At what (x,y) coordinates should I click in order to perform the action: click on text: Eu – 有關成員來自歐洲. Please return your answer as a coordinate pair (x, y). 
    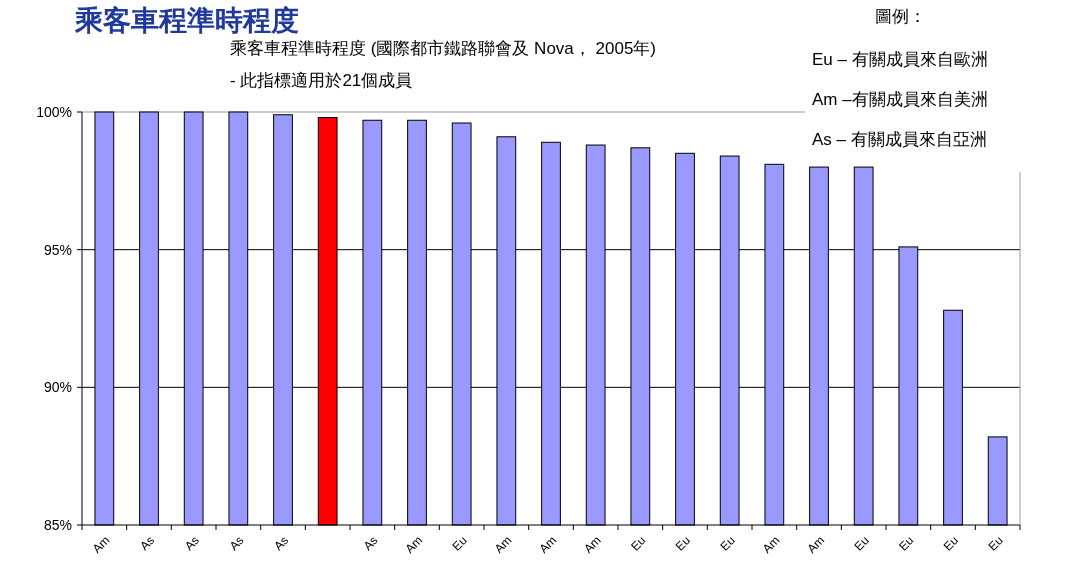
    Looking at the image, I should click on (900, 59).